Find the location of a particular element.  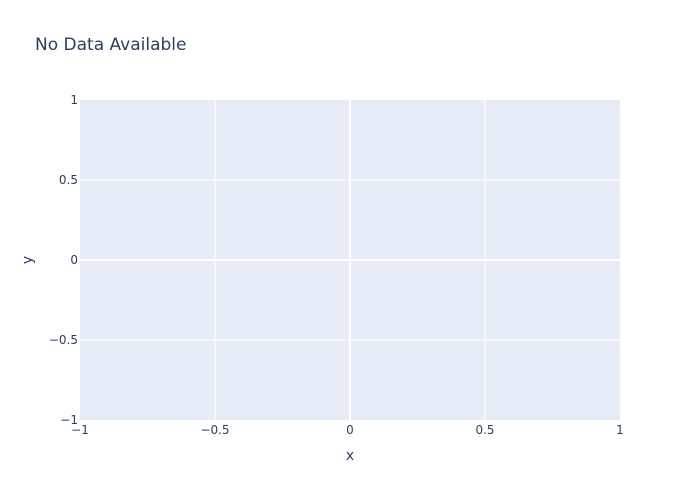

x-tick-label: −1 is located at coordinates (80, 430).